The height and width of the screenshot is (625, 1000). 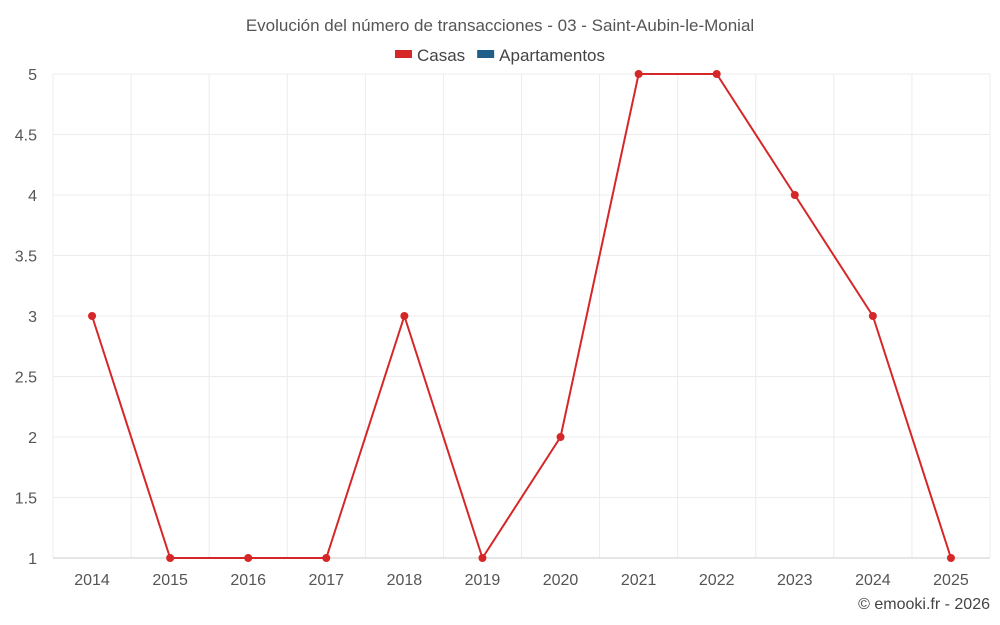 What do you see at coordinates (552, 55) in the screenshot?
I see `legend-label: Apartamentos` at bounding box center [552, 55].